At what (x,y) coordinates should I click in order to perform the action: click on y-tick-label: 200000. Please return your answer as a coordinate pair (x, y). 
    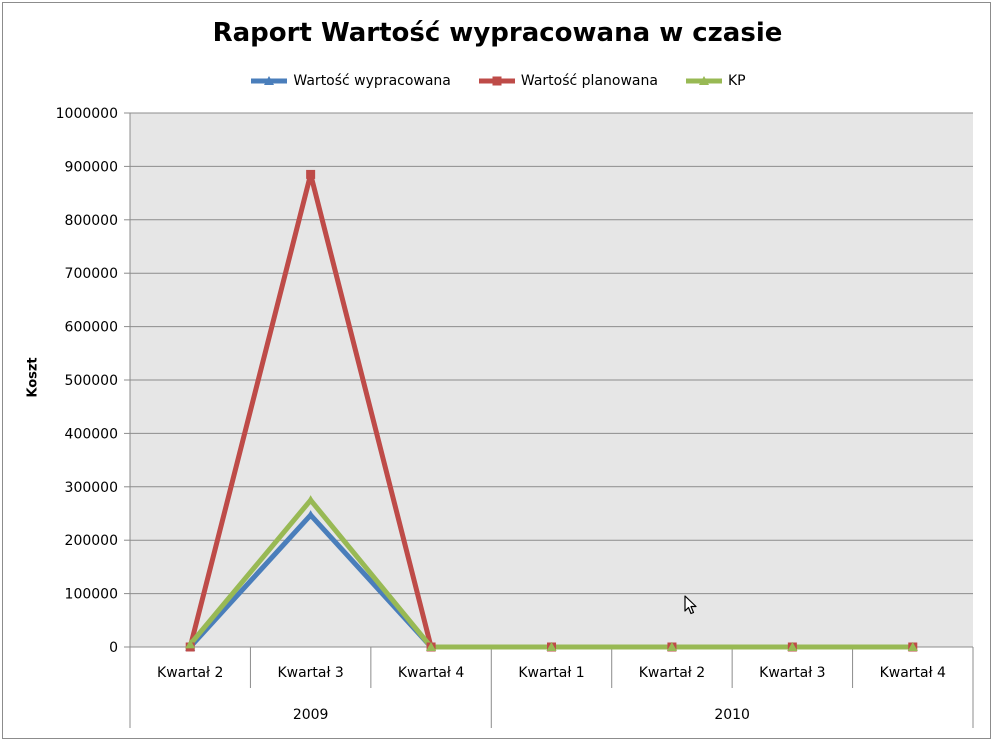
    Looking at the image, I should click on (91, 541).